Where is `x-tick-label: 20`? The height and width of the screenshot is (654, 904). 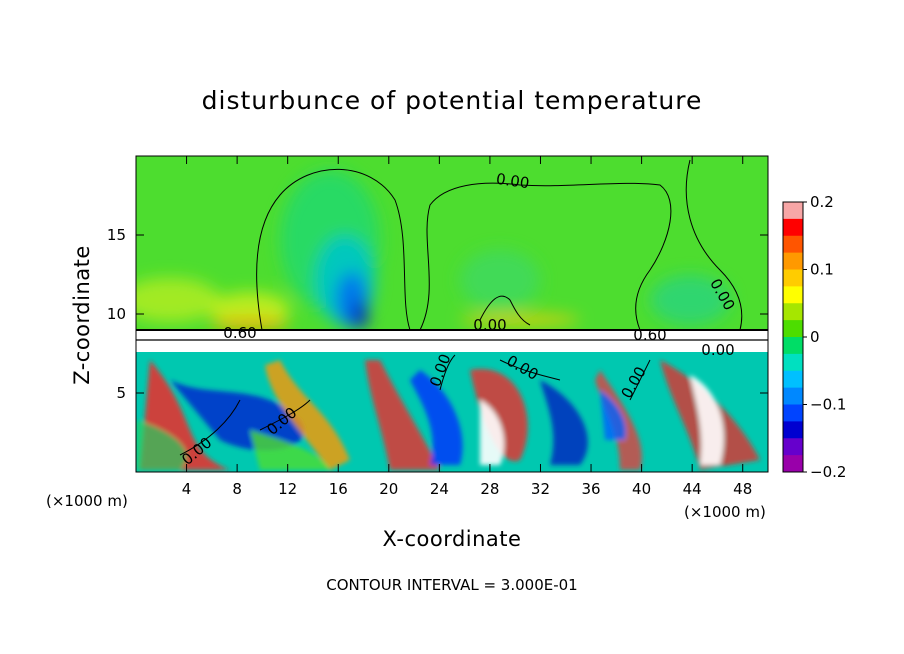
x-tick-label: 20 is located at coordinates (388, 489).